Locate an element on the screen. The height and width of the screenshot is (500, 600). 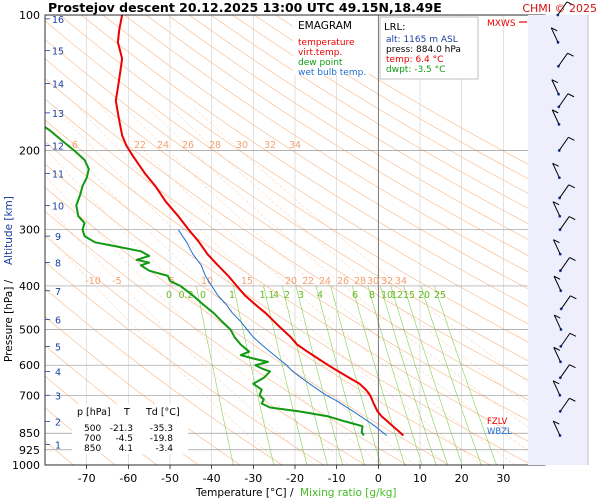
p-tick-label: 700 is located at coordinates (29, 395).